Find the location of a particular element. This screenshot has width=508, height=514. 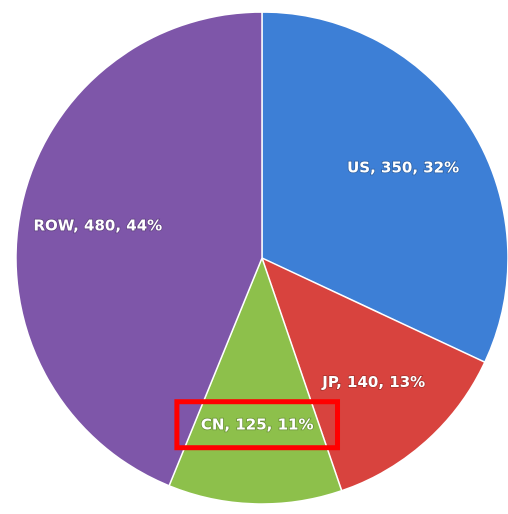

highlight-box is located at coordinates (257, 425).